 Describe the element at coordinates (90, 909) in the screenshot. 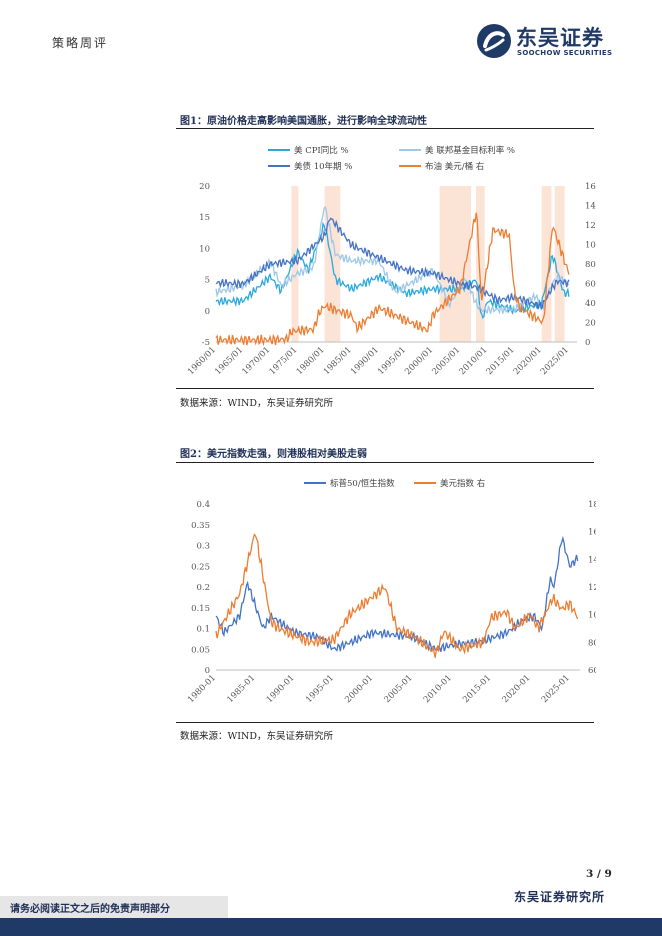

I see `disclaimer-text: 请务必阅读正文之后的免责声明部分` at that location.